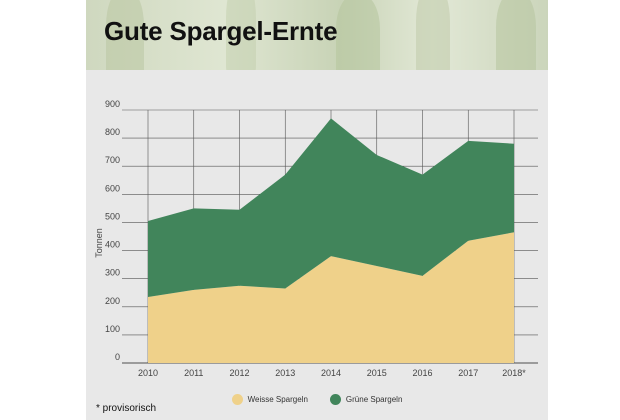 Image resolution: width=620 pixels, height=420 pixels. I want to click on y-tick-label: 200, so click(112, 301).